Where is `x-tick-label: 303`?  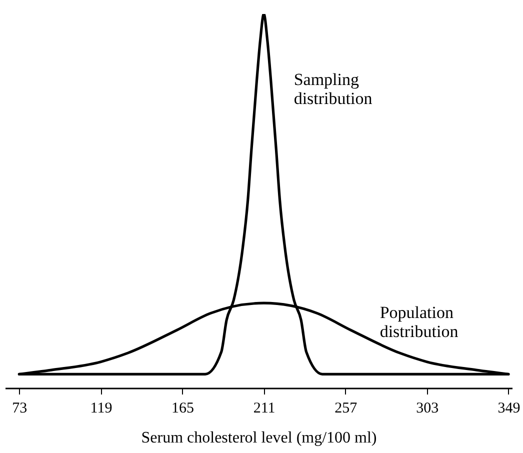
x-tick-label: 303 is located at coordinates (427, 408).